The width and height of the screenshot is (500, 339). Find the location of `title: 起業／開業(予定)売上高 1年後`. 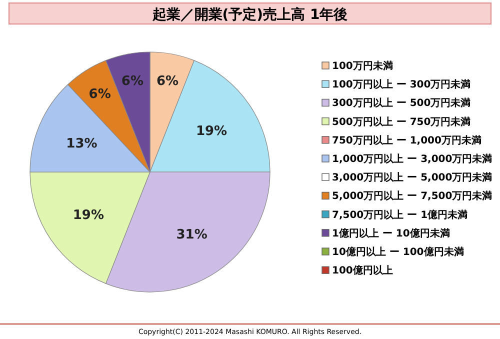

title: 起業／開業(予定)売上高 1年後 is located at coordinates (250, 13).